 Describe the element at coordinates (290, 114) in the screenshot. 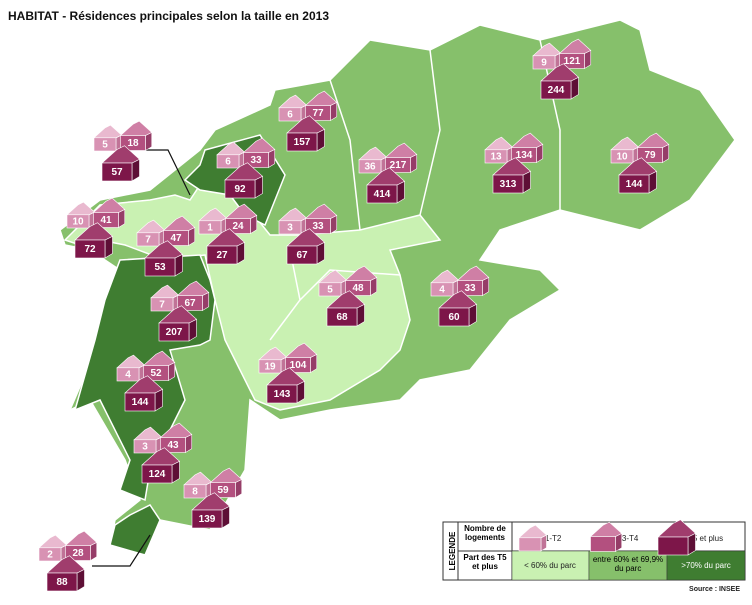

I see `house-count: 6` at that location.